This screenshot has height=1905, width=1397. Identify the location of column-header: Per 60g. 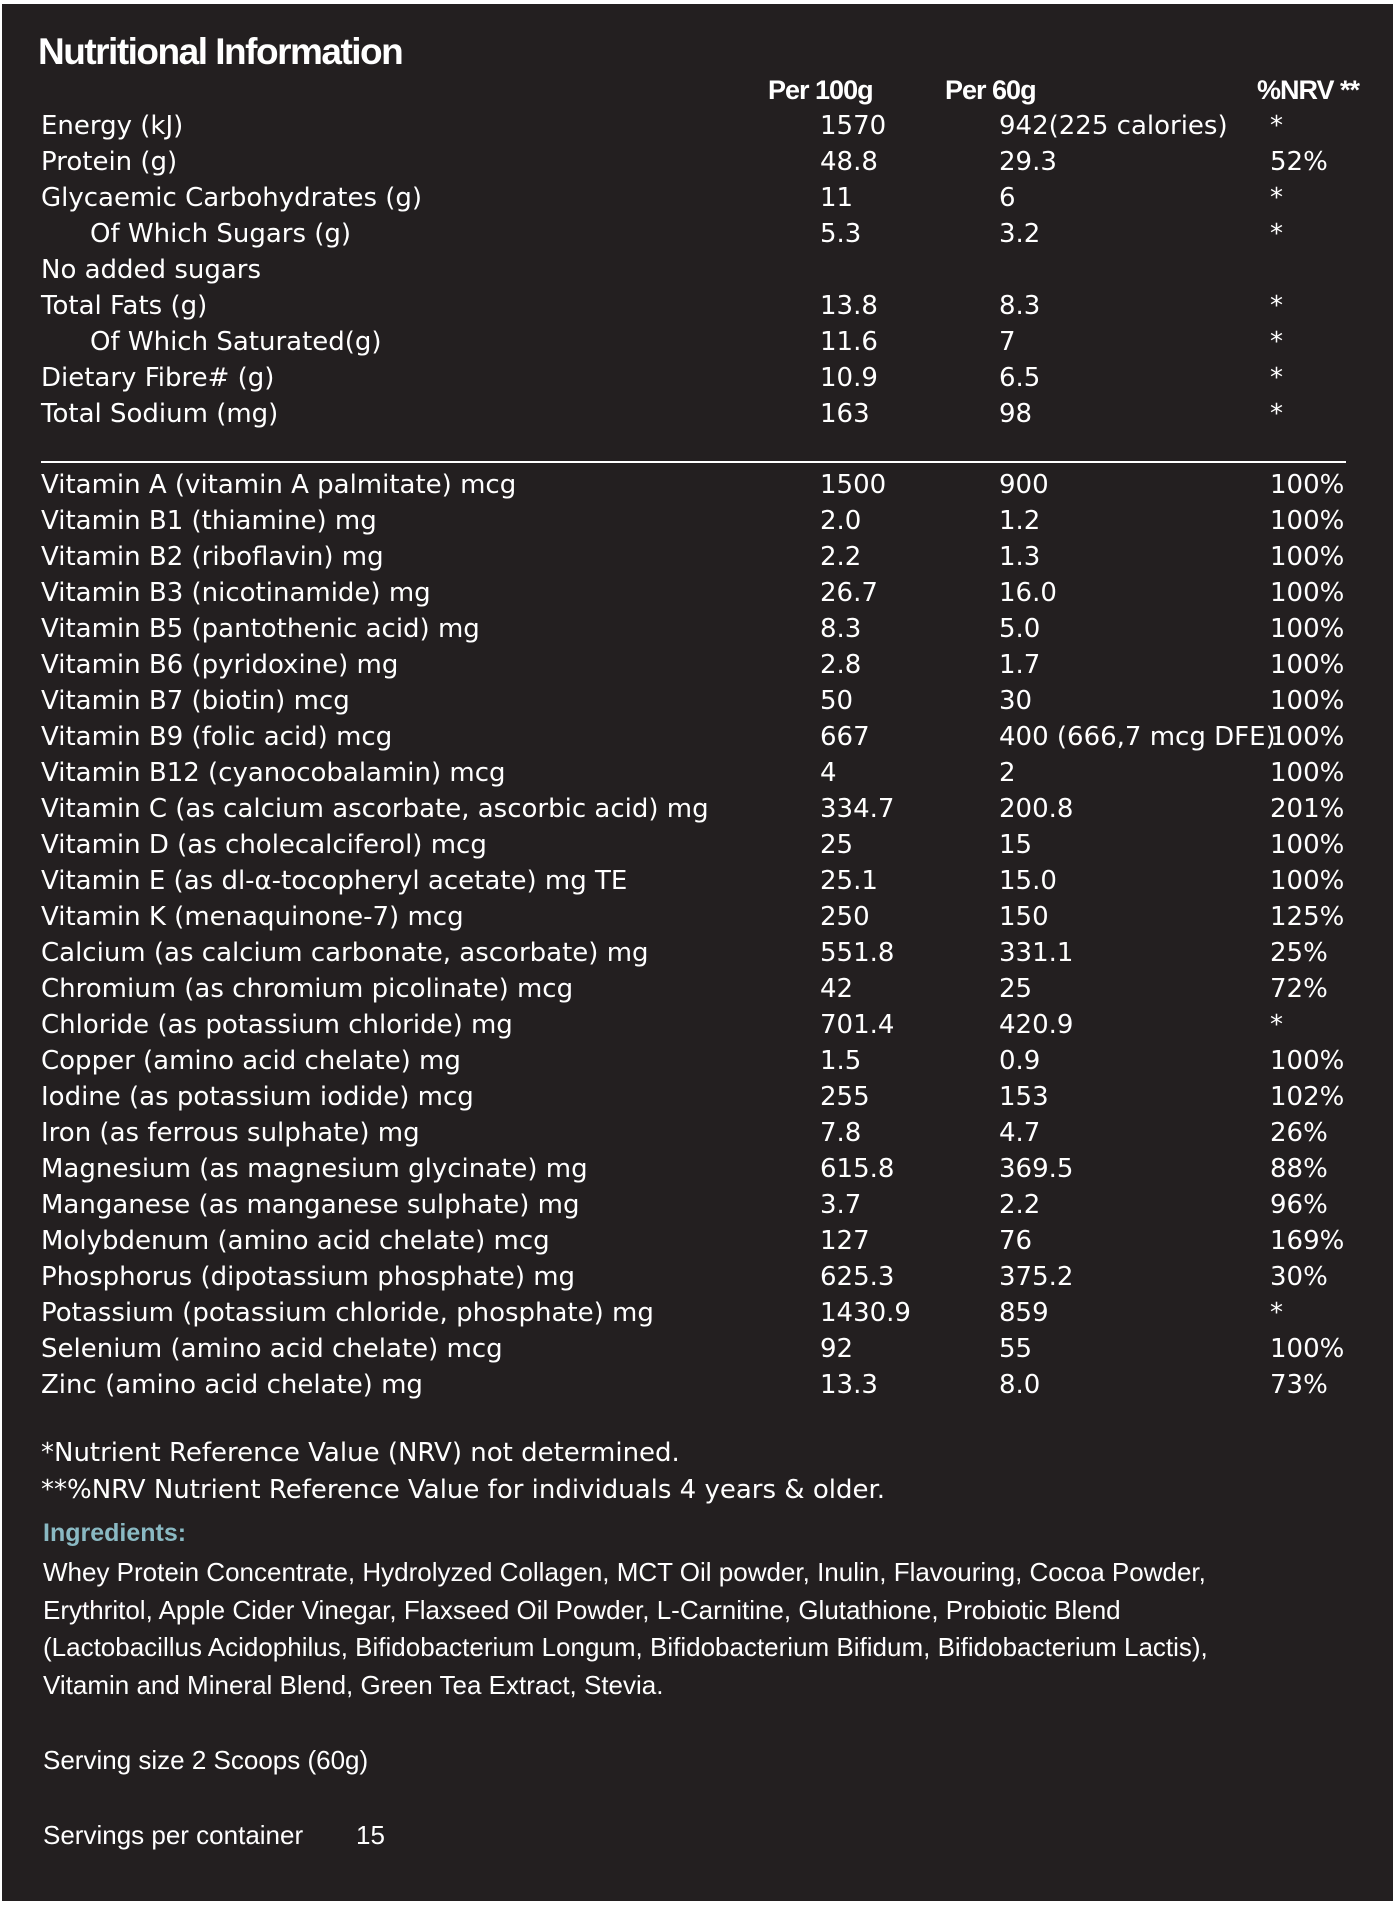
(991, 90).